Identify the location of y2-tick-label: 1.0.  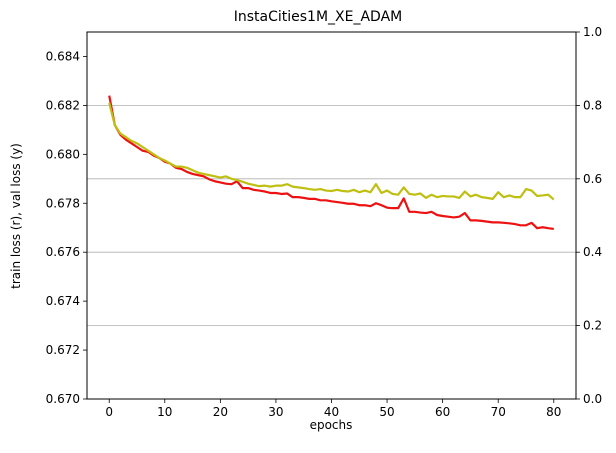
(592, 32).